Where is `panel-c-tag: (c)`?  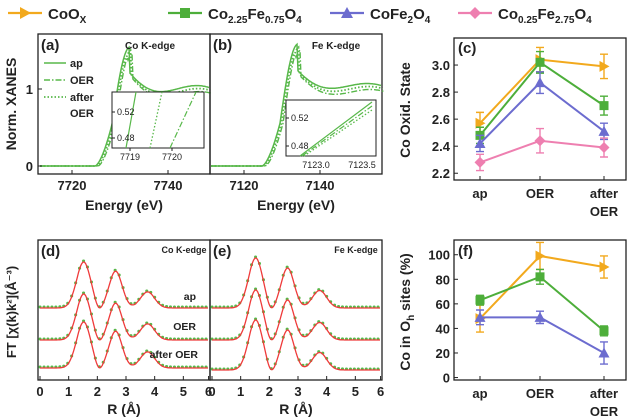
panel-c-tag: (c) is located at coordinates (467, 48).